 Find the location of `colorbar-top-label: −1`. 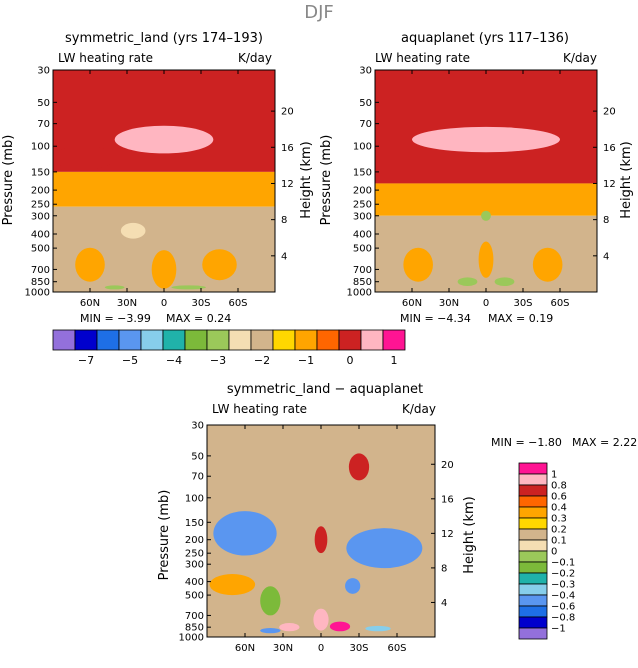

colorbar-top-label: −1 is located at coordinates (306, 360).